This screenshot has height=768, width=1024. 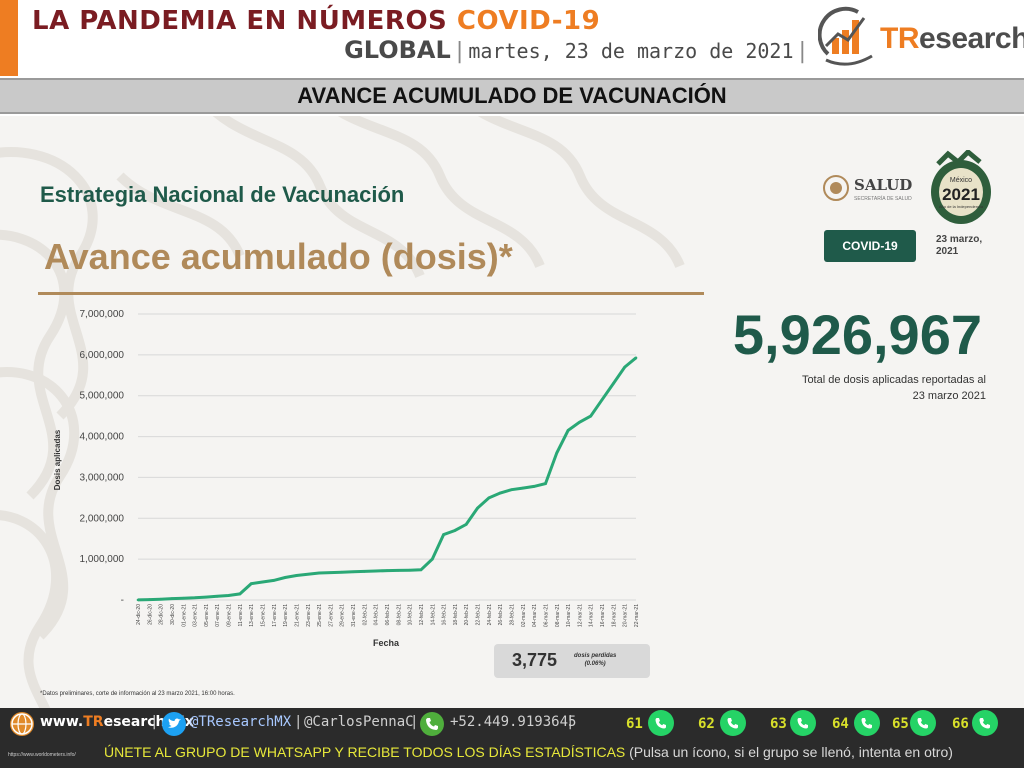 What do you see at coordinates (535, 615) in the screenshot?
I see `x-tick-label: 04-mar-21` at bounding box center [535, 615].